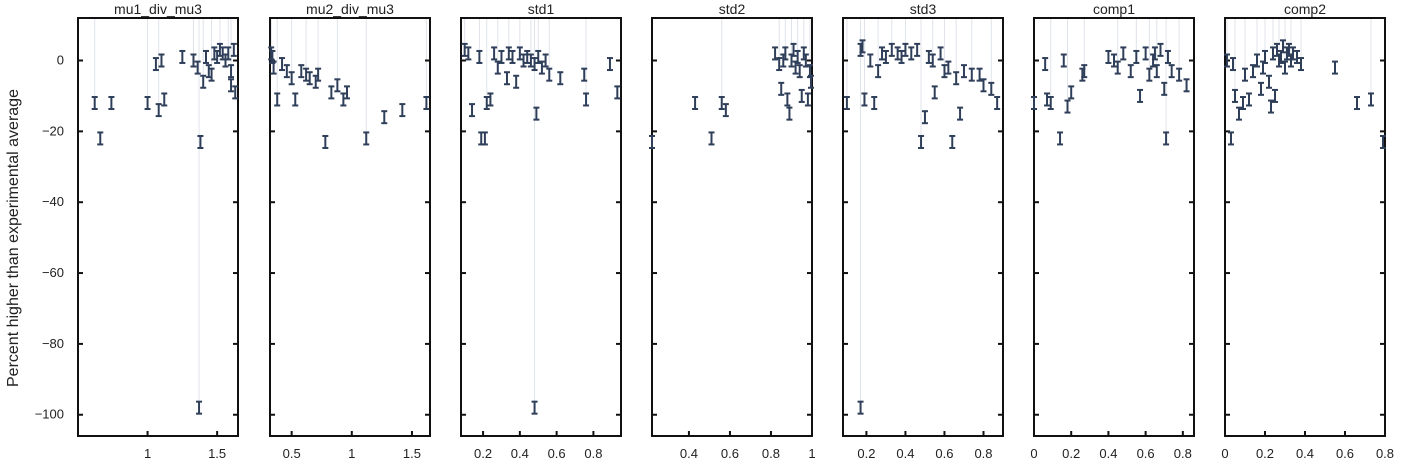  What do you see at coordinates (53, 130) in the screenshot?
I see `y-tick-label: −20` at bounding box center [53, 130].